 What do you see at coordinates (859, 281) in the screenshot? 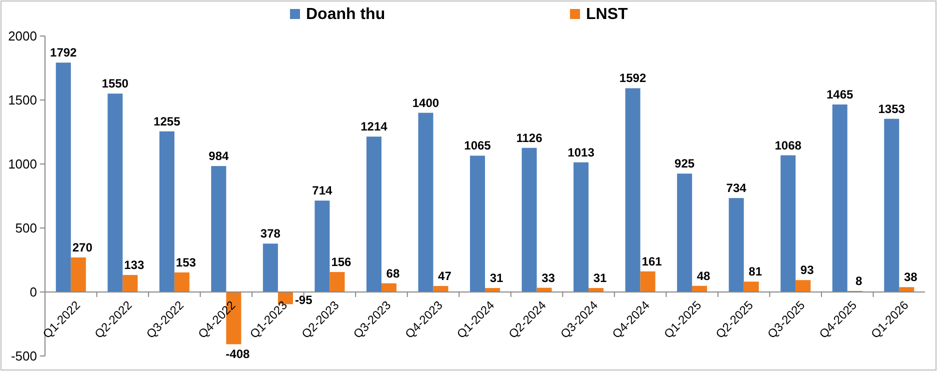
I see `data-label: 8` at bounding box center [859, 281].